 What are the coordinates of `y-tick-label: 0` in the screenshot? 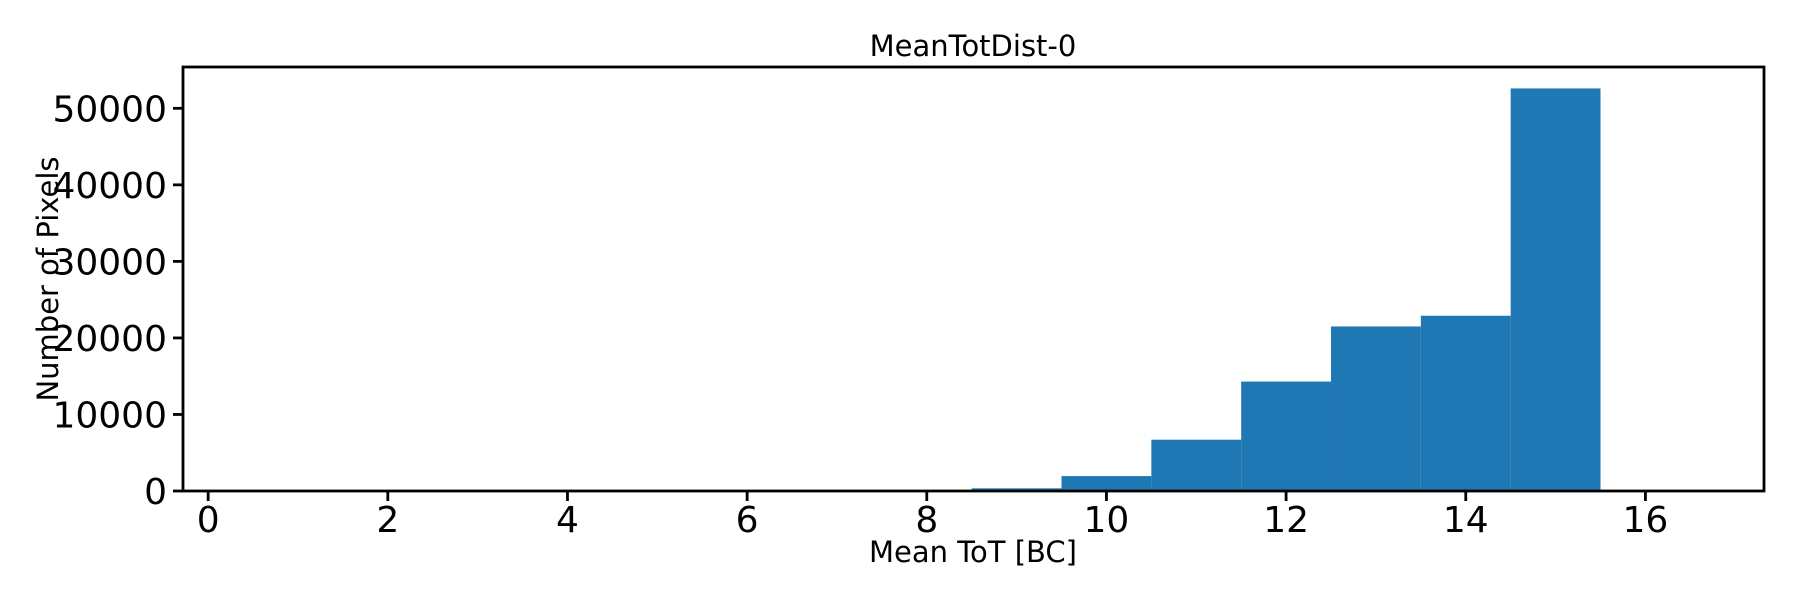 It's located at (155, 492).